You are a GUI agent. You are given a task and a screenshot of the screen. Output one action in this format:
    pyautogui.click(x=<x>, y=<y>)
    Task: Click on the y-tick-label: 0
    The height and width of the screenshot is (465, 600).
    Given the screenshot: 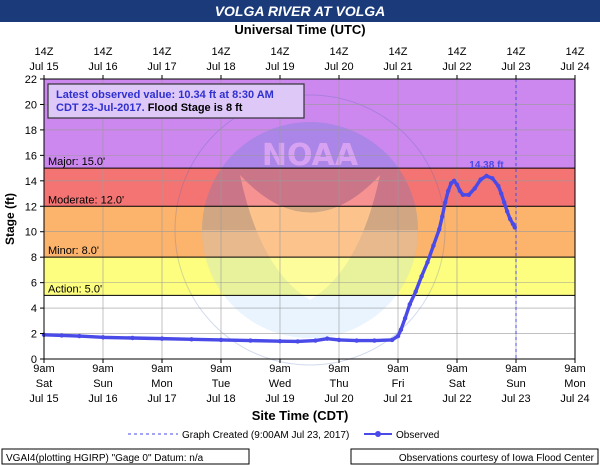 What is the action you would take?
    pyautogui.click(x=34, y=360)
    